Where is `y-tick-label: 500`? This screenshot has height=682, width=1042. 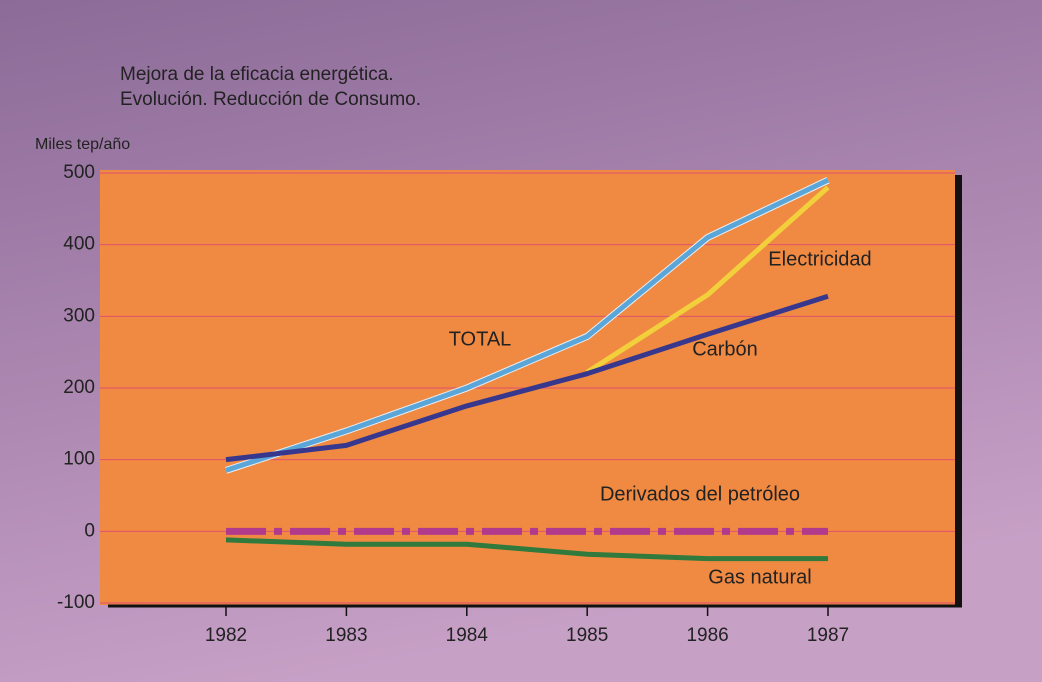
y-tick-label: 500 is located at coordinates (79, 172).